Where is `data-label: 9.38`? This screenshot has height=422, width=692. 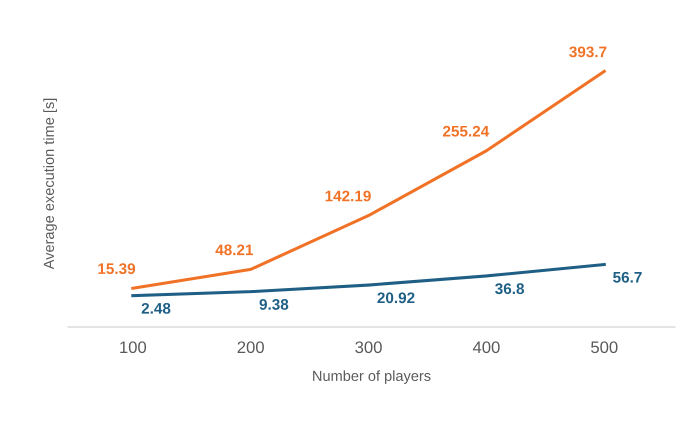 data-label: 9.38 is located at coordinates (274, 304).